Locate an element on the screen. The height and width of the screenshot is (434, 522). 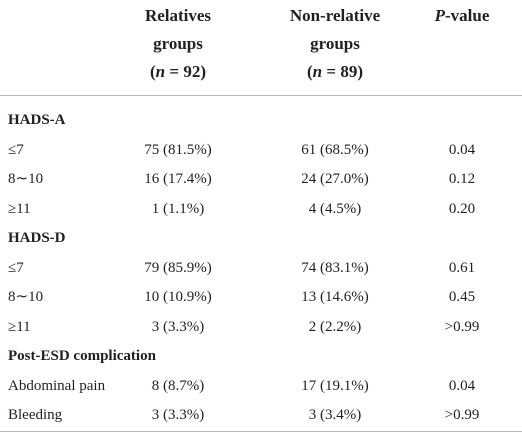
bottom-rule is located at coordinates (261, 431).